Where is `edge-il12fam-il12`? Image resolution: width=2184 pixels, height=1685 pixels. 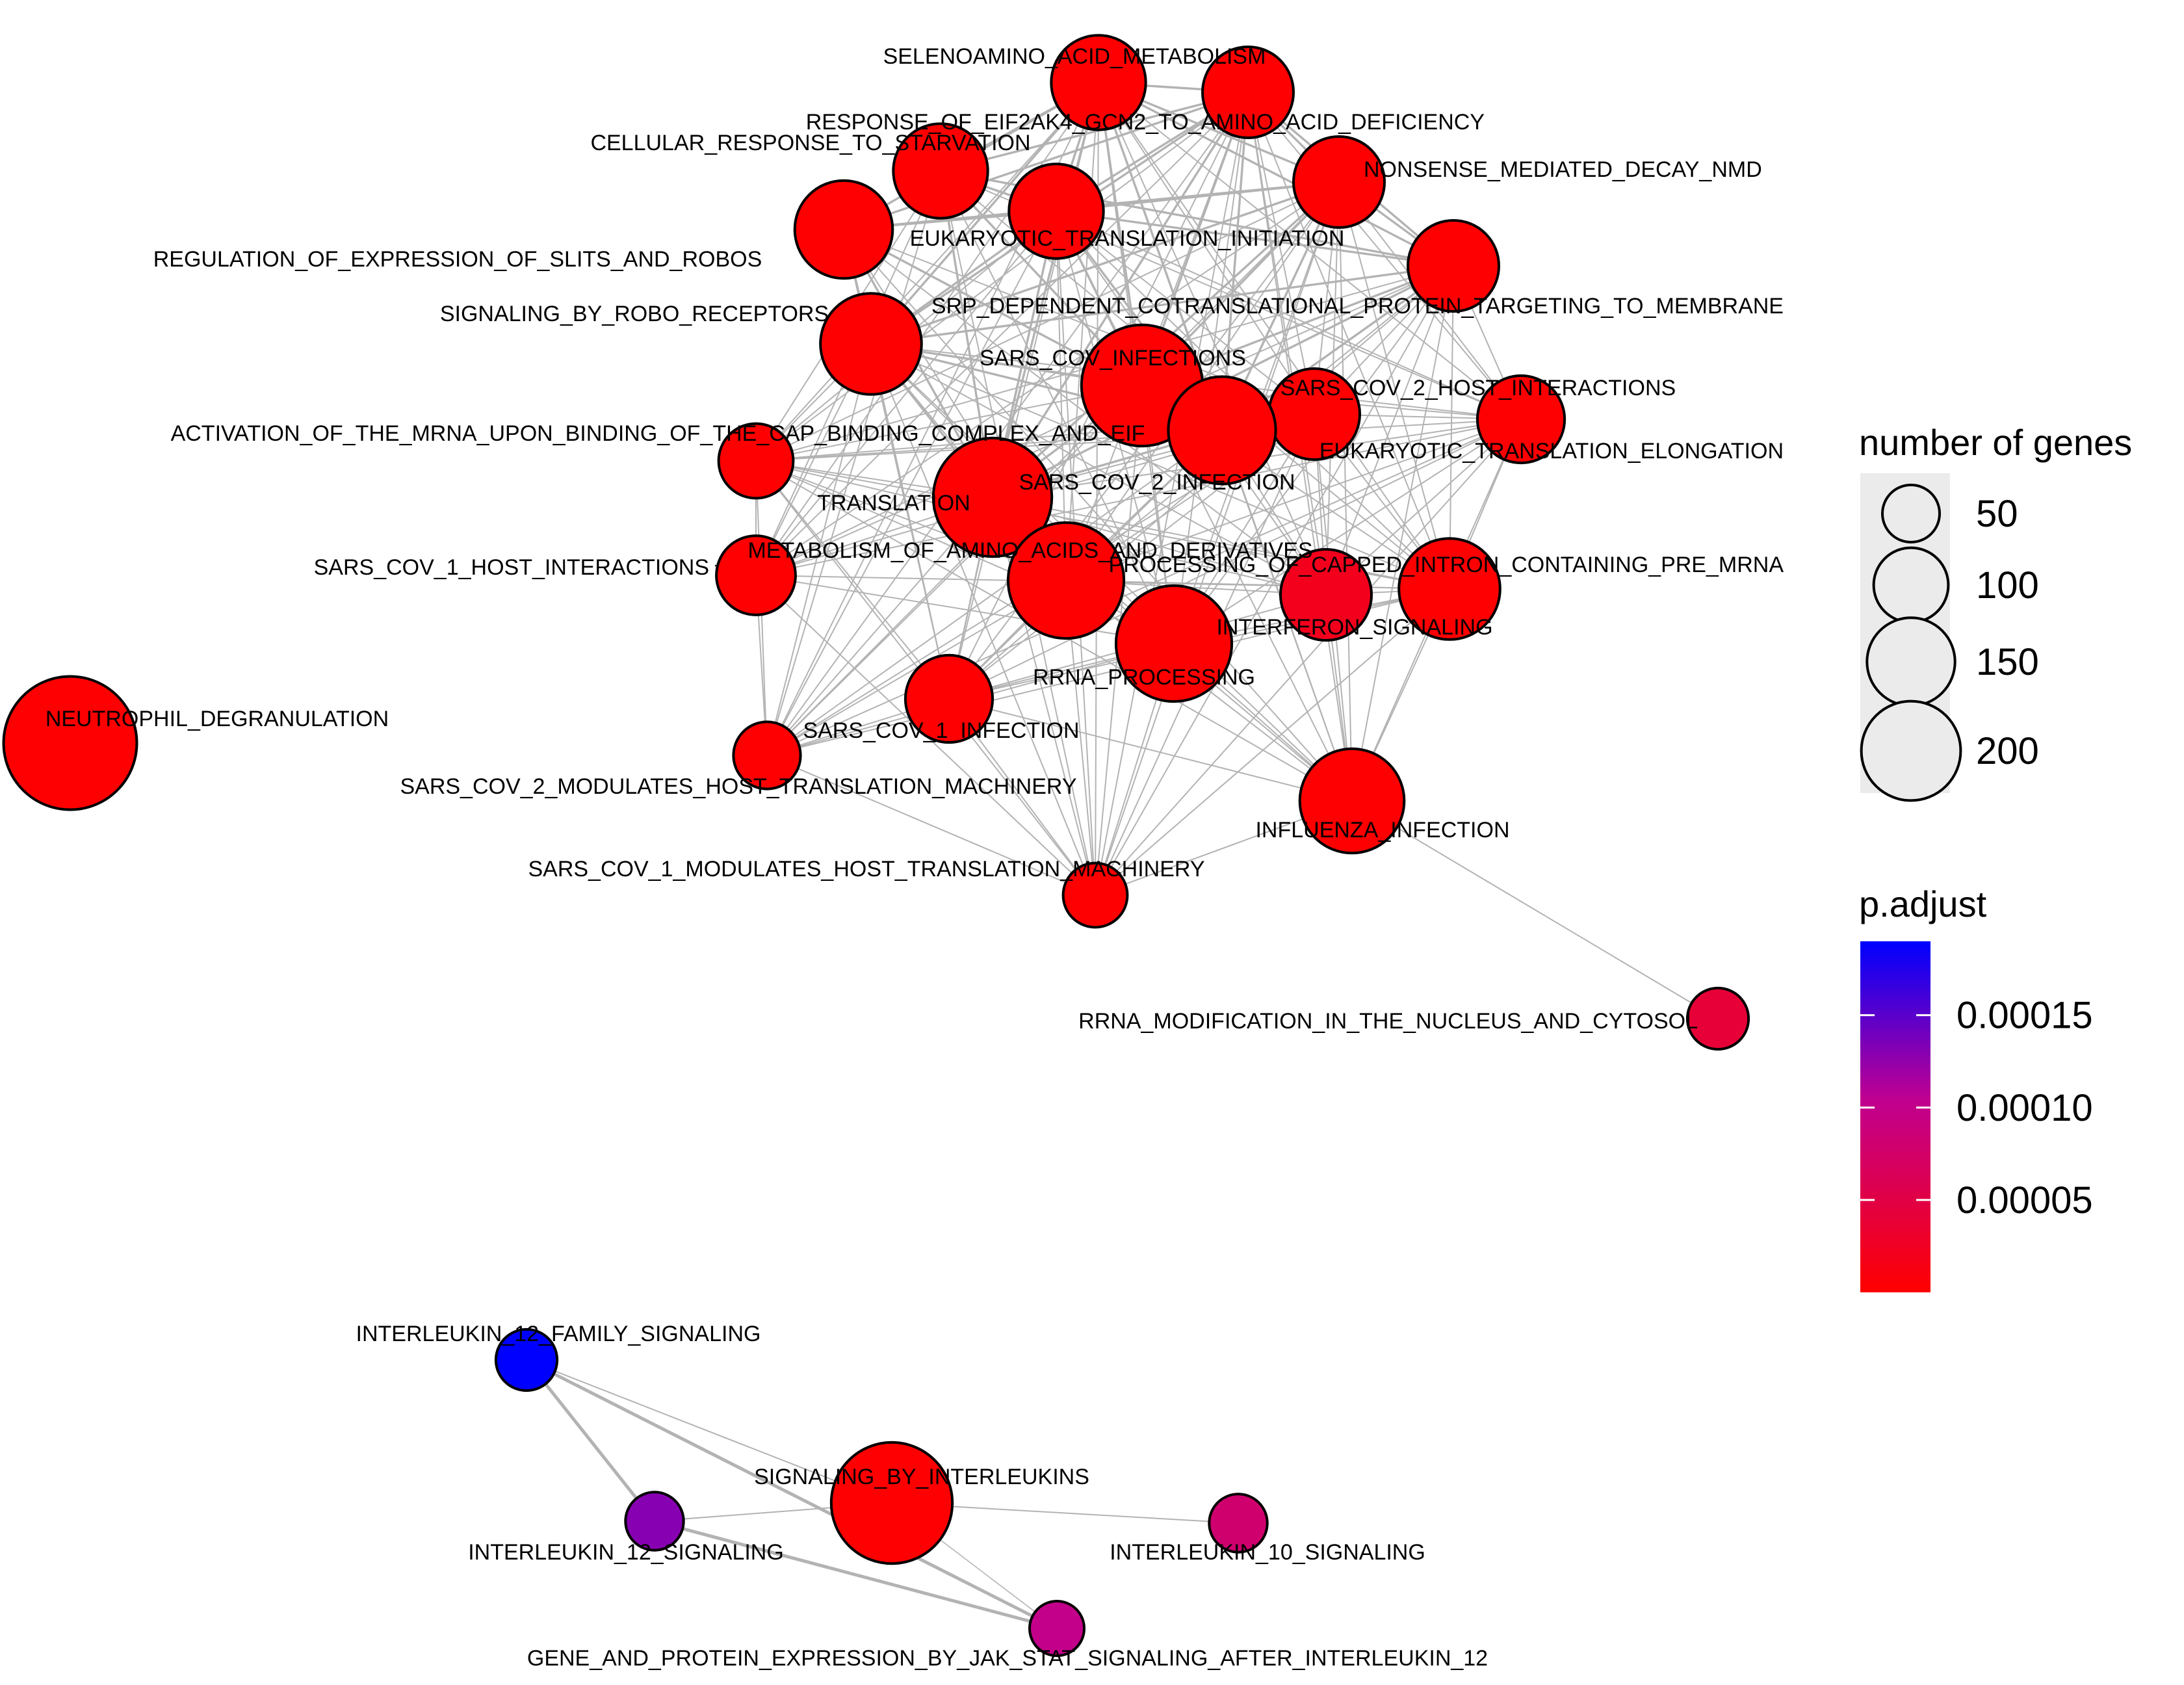 edge-il12fam-il12 is located at coordinates (591, 1441).